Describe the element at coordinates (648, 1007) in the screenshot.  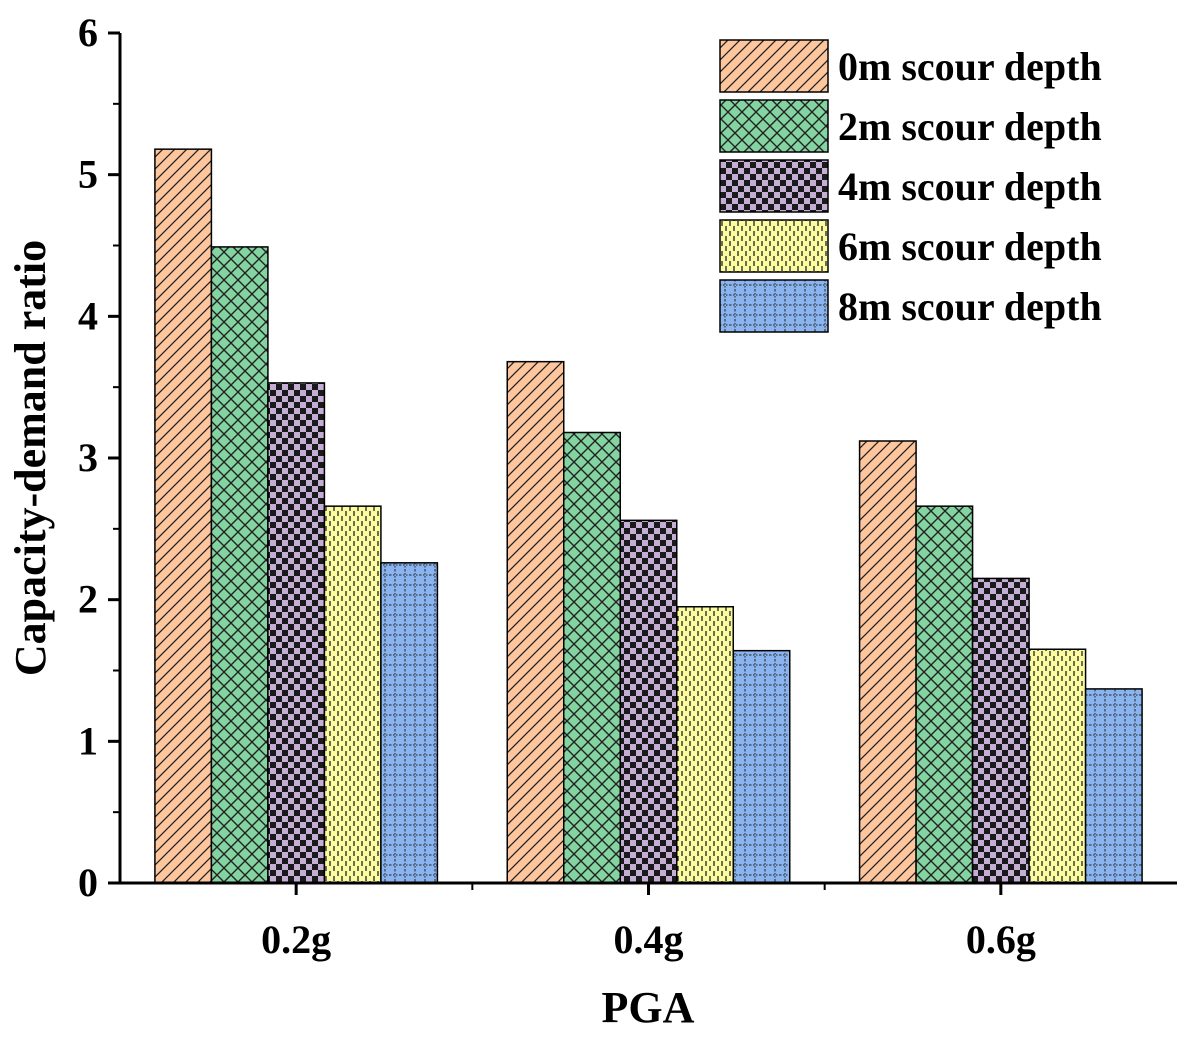
I see `x-axis-title: PGA` at that location.